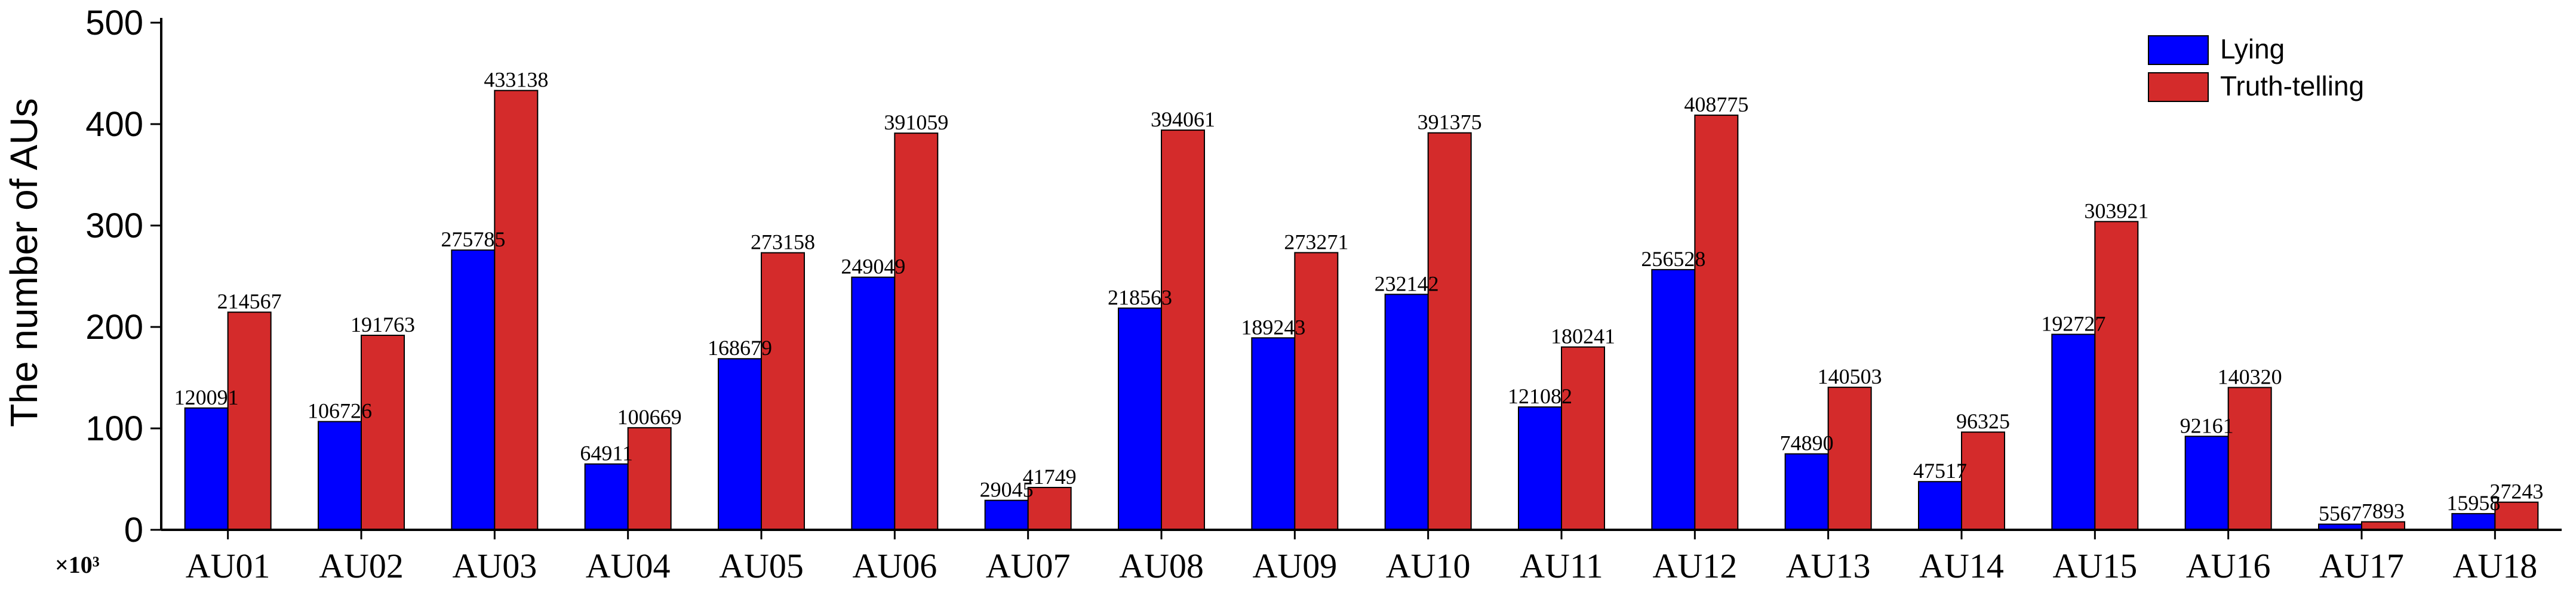 This screenshot has width=2576, height=605. Describe the element at coordinates (2206, 483) in the screenshot. I see `lying-bar-au16` at that location.